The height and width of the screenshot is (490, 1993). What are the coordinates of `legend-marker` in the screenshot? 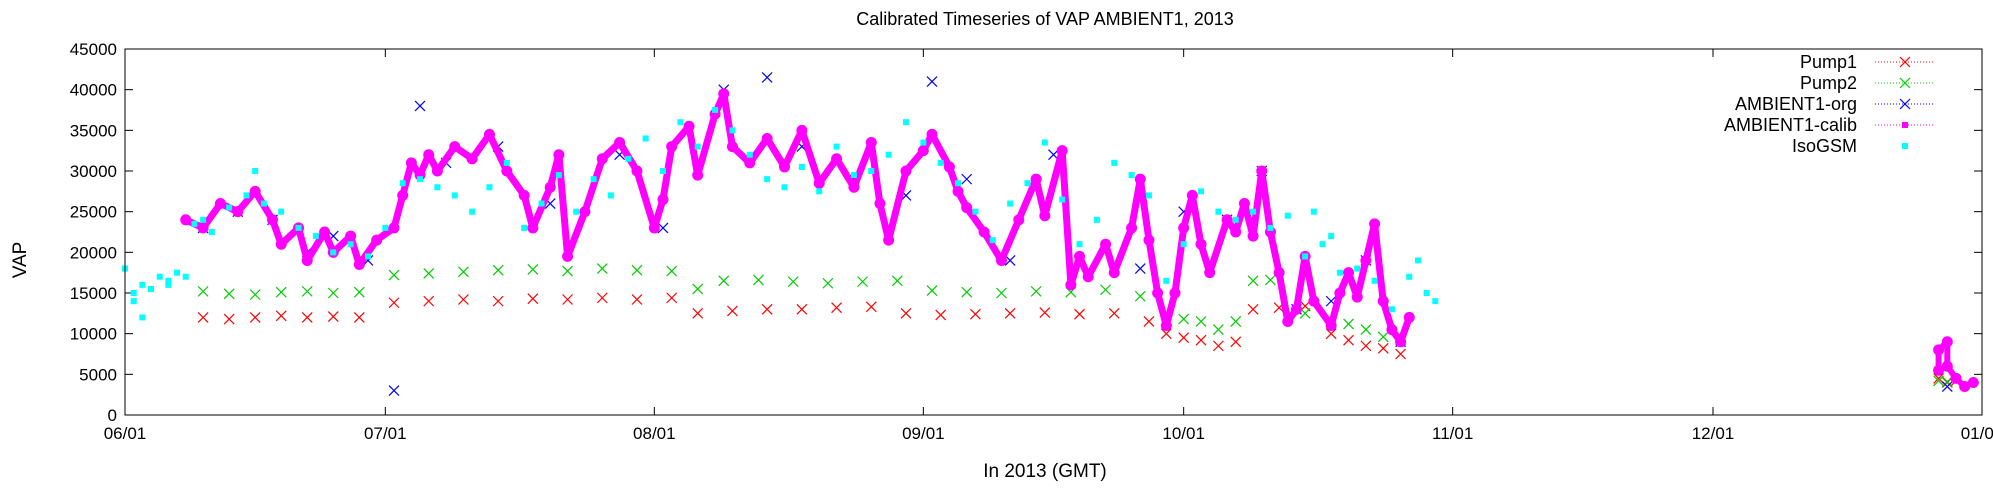 It's located at (1905, 83).